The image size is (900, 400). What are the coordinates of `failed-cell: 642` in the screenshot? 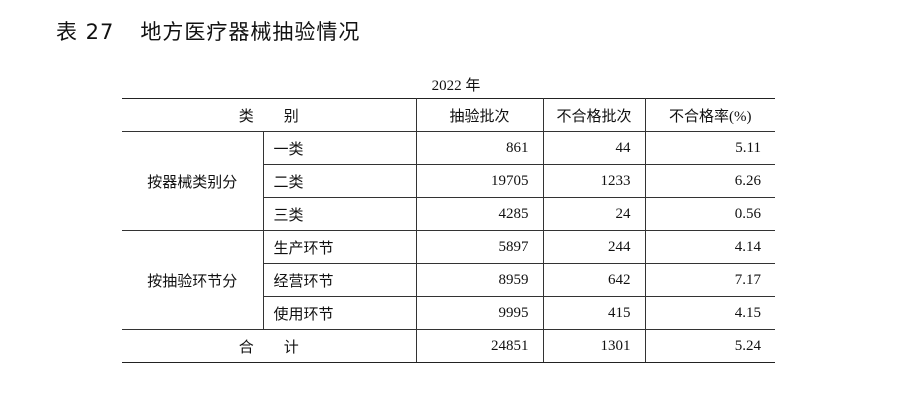 It's located at (594, 280).